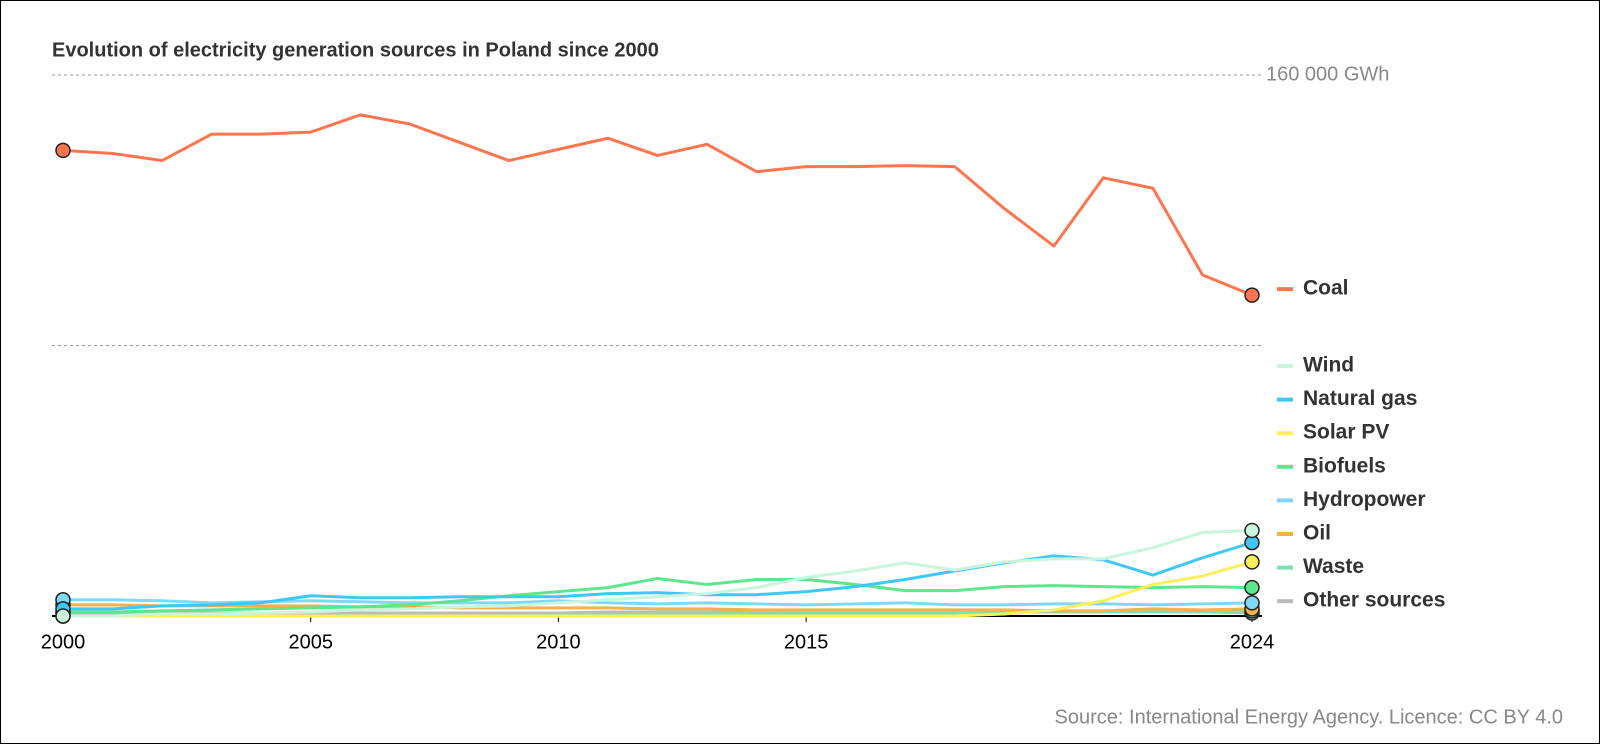 The image size is (1600, 744). Describe the element at coordinates (1360, 398) in the screenshot. I see `legend-label: Natural gas` at that location.